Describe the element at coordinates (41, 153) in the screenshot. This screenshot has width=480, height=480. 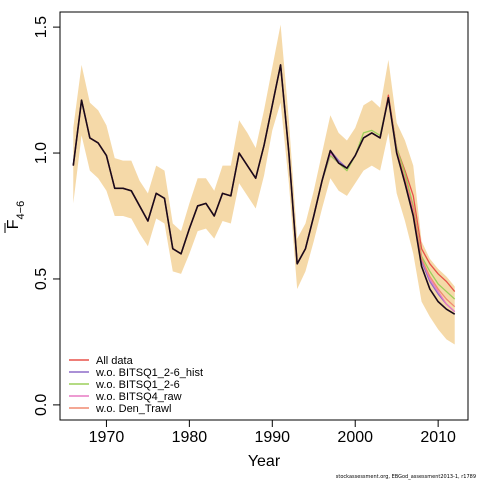
I see `y-tick-label: 1.0` at that location.